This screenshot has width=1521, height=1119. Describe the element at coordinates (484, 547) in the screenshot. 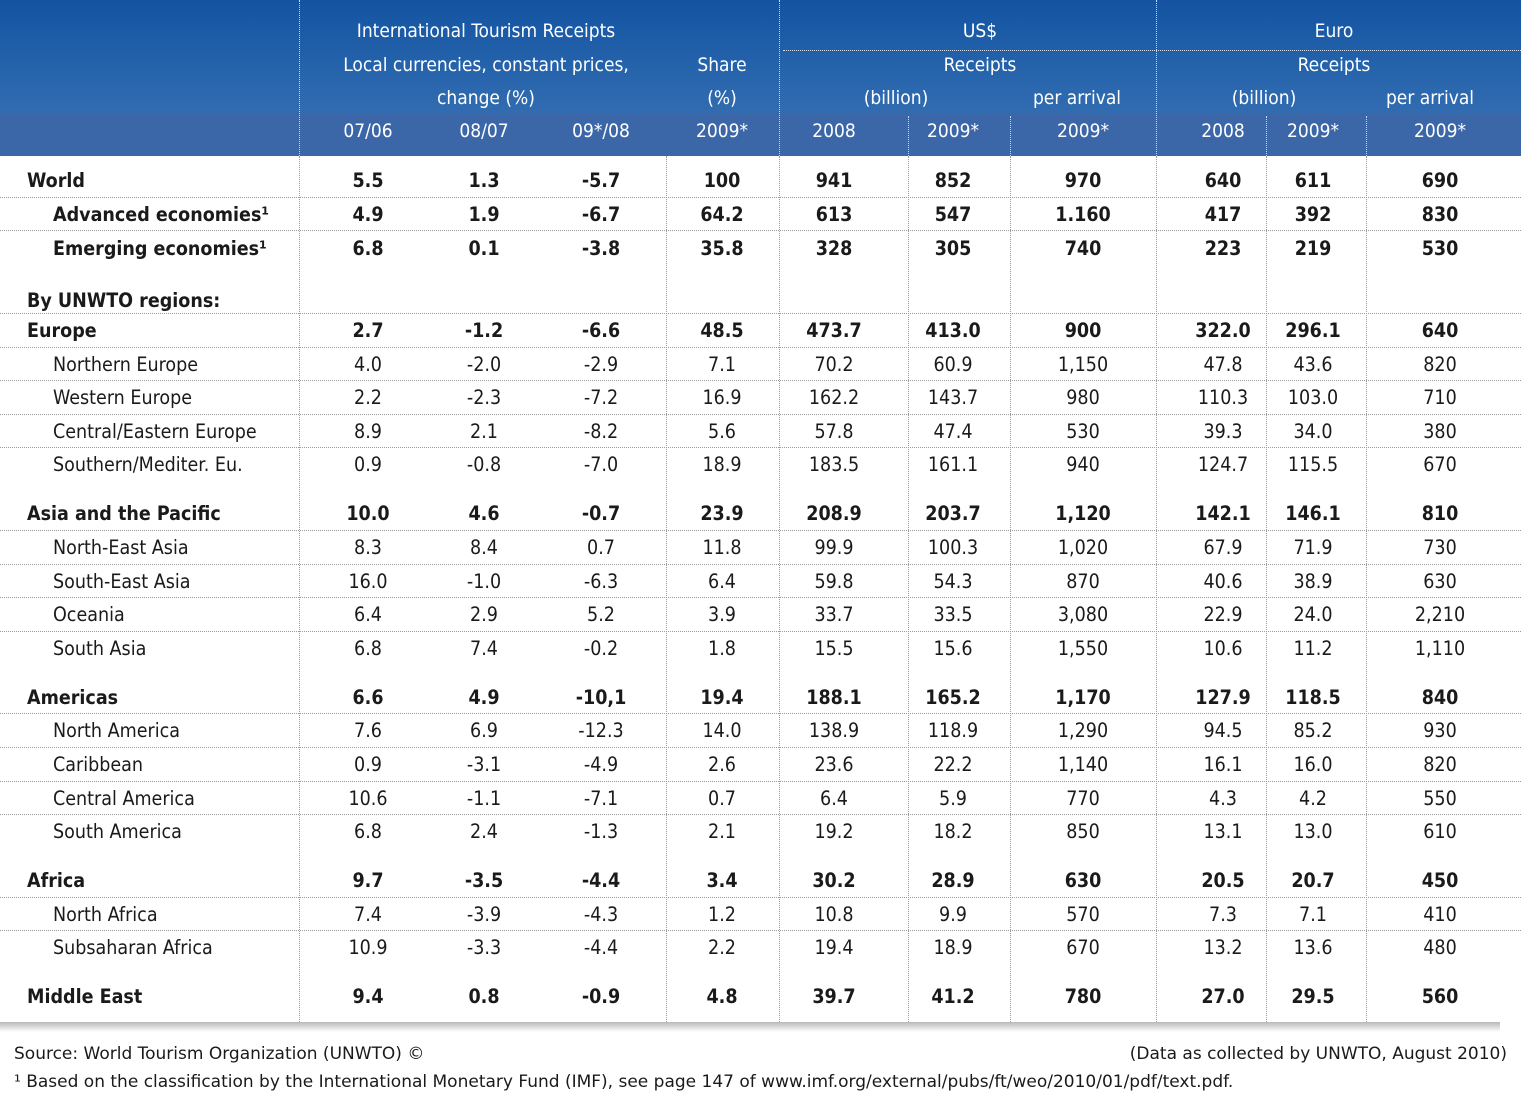

I see `table-cell: 8.4` at that location.